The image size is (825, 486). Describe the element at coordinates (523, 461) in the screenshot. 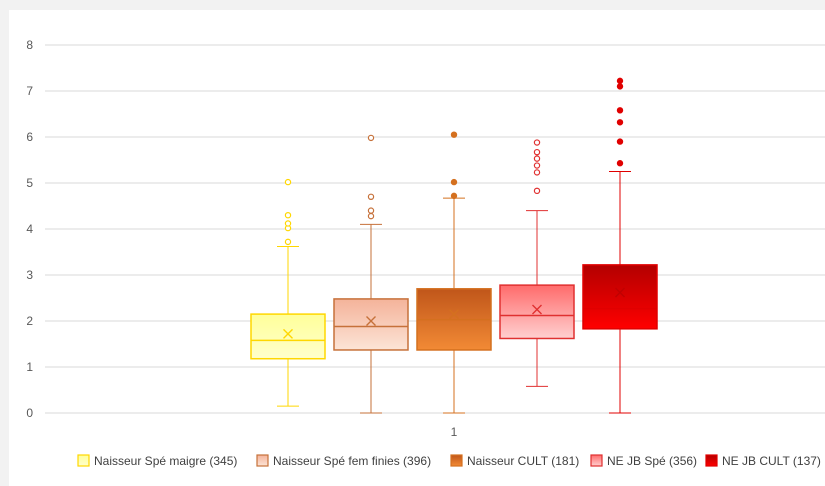

I see `legend-label-3: Naisseur CULT (181)` at that location.